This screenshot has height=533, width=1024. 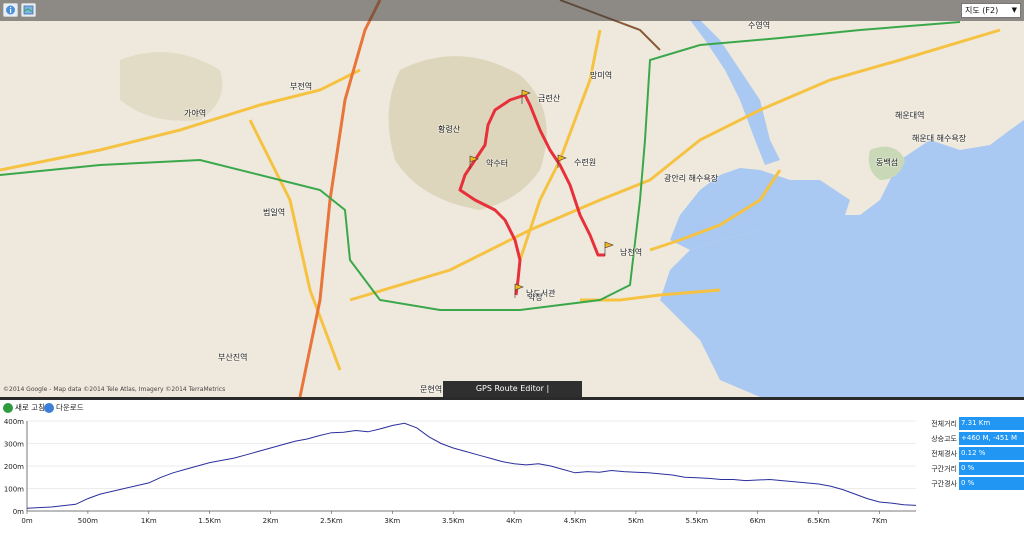 I want to click on flag-icon, so click(x=541, y=193).